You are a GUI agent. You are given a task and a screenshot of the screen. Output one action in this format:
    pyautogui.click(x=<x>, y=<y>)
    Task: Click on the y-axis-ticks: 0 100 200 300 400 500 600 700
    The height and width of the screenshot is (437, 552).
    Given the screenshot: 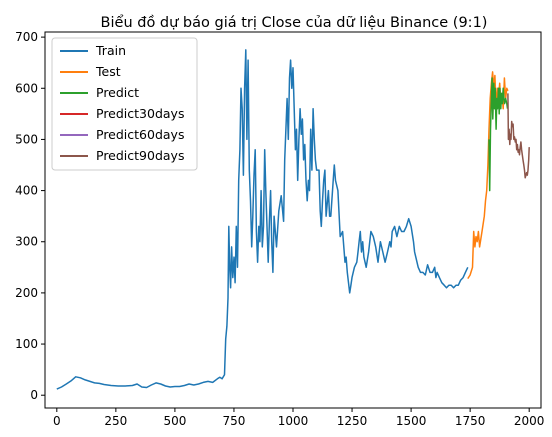 What is the action you would take?
    pyautogui.click(x=30, y=216)
    